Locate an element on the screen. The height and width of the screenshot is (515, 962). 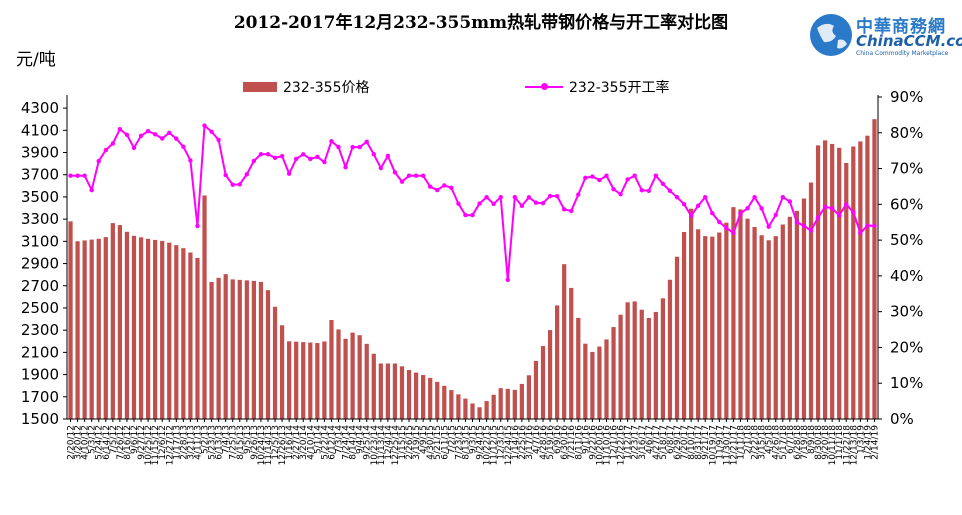
right-tick-label: 40% is located at coordinates (906, 276).